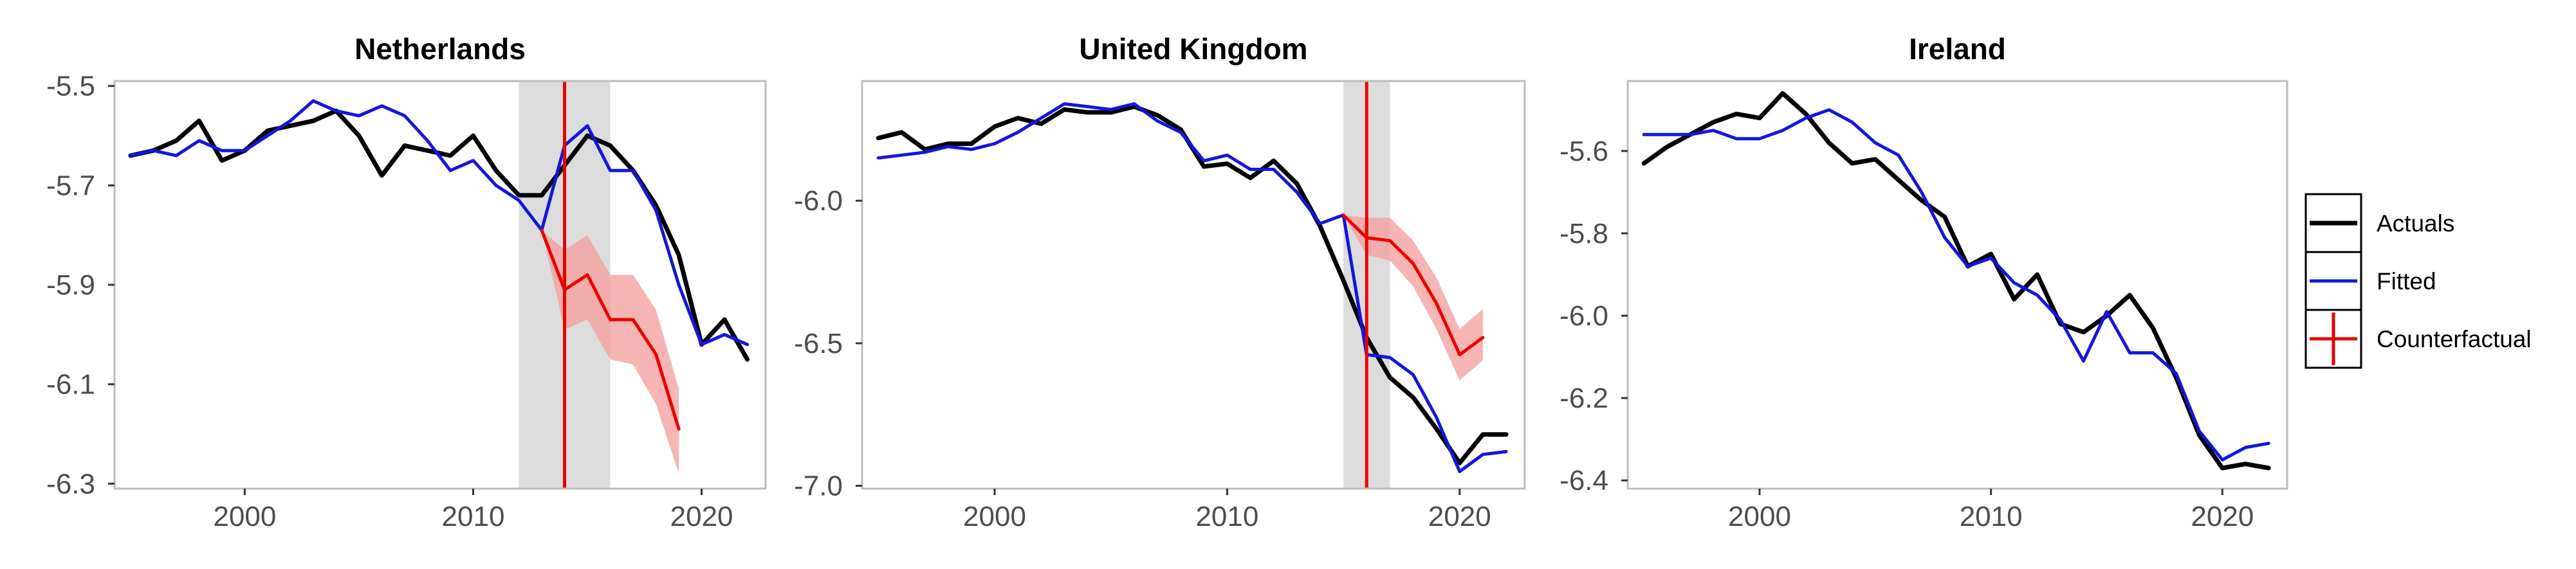  I want to click on y-tick-label: -6.4, so click(1583, 481).